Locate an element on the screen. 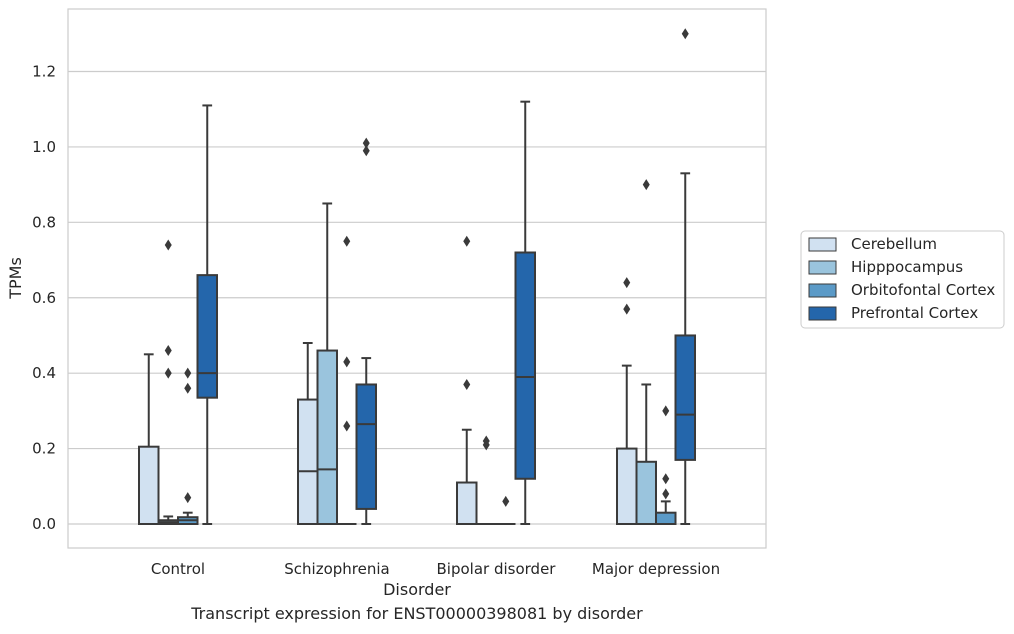  x-tick-label: Schizophrenia is located at coordinates (336, 569).